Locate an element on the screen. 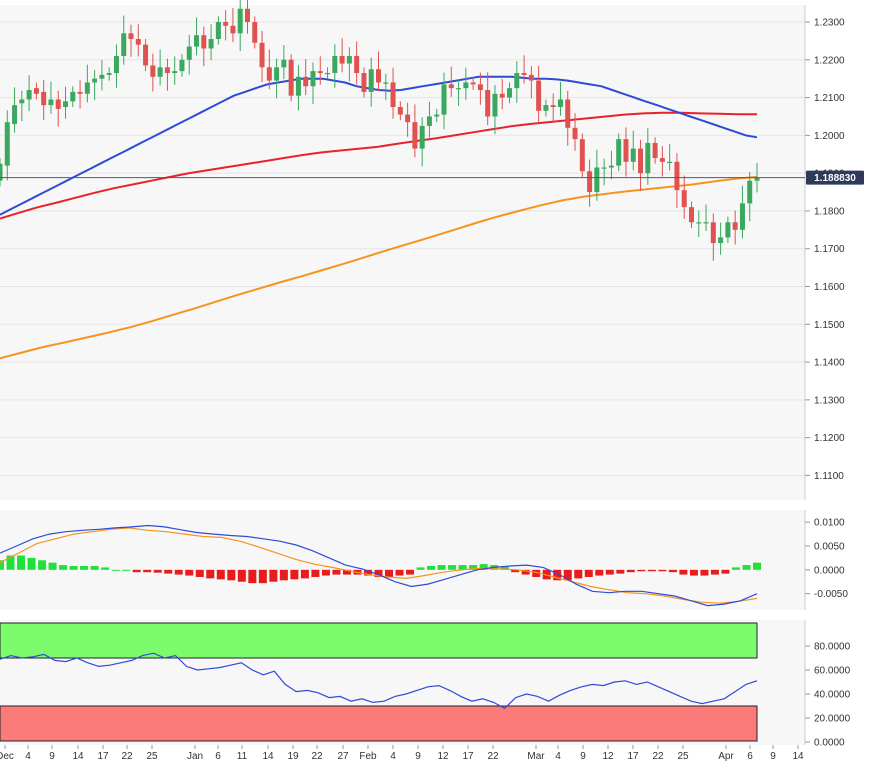 The height and width of the screenshot is (770, 875). x-tick-label: 27 is located at coordinates (343, 756).